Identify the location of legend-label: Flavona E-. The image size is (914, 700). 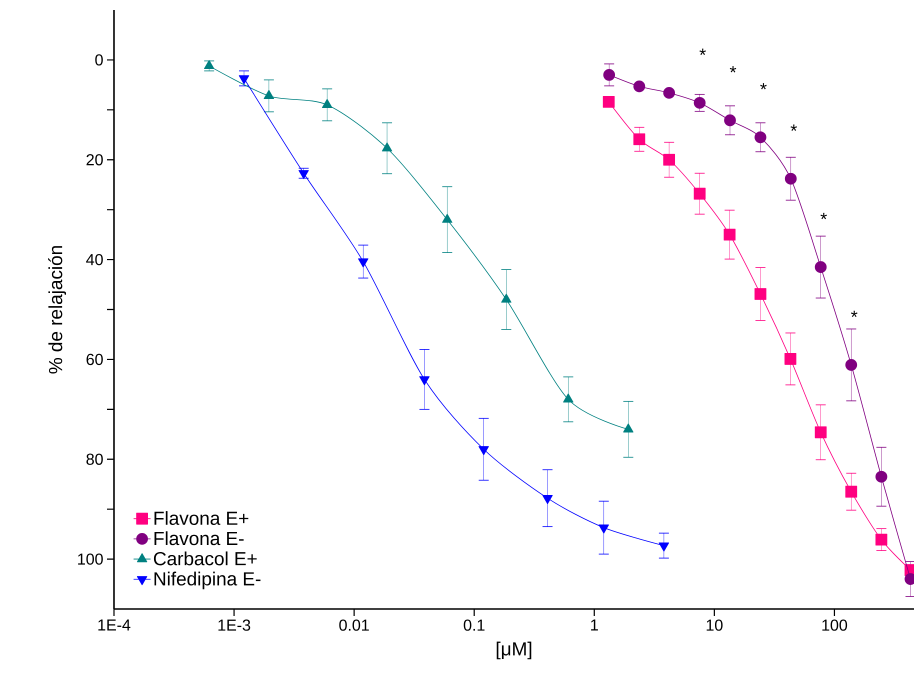
(199, 538).